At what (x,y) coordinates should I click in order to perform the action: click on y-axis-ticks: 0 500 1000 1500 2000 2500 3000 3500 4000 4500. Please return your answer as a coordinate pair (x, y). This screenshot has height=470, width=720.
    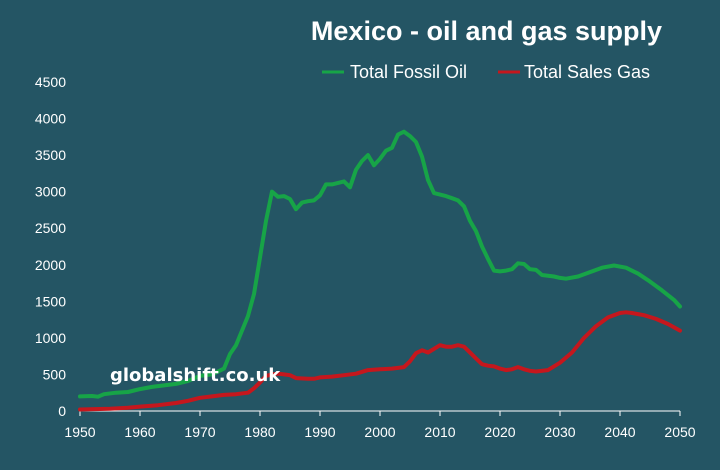
    Looking at the image, I should click on (50, 246).